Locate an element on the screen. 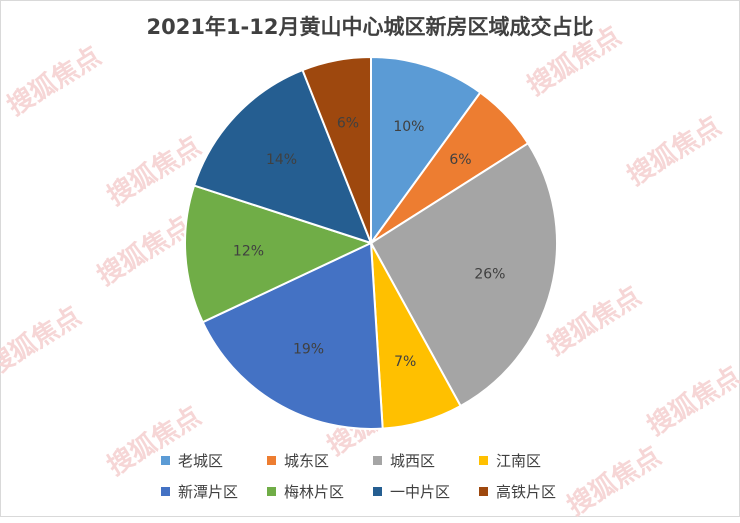  legend-label-8: 高铁片区 is located at coordinates (526, 492).